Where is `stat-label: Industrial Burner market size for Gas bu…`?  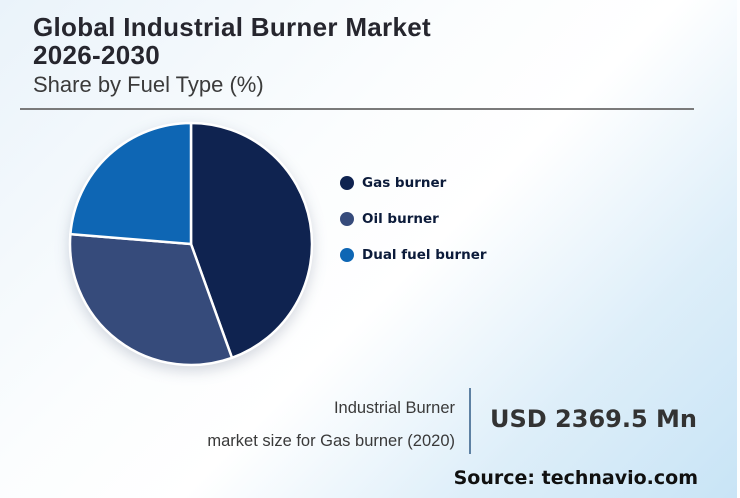
stat-label: Industrial Burner market size for Gas bu… is located at coordinates (331, 425).